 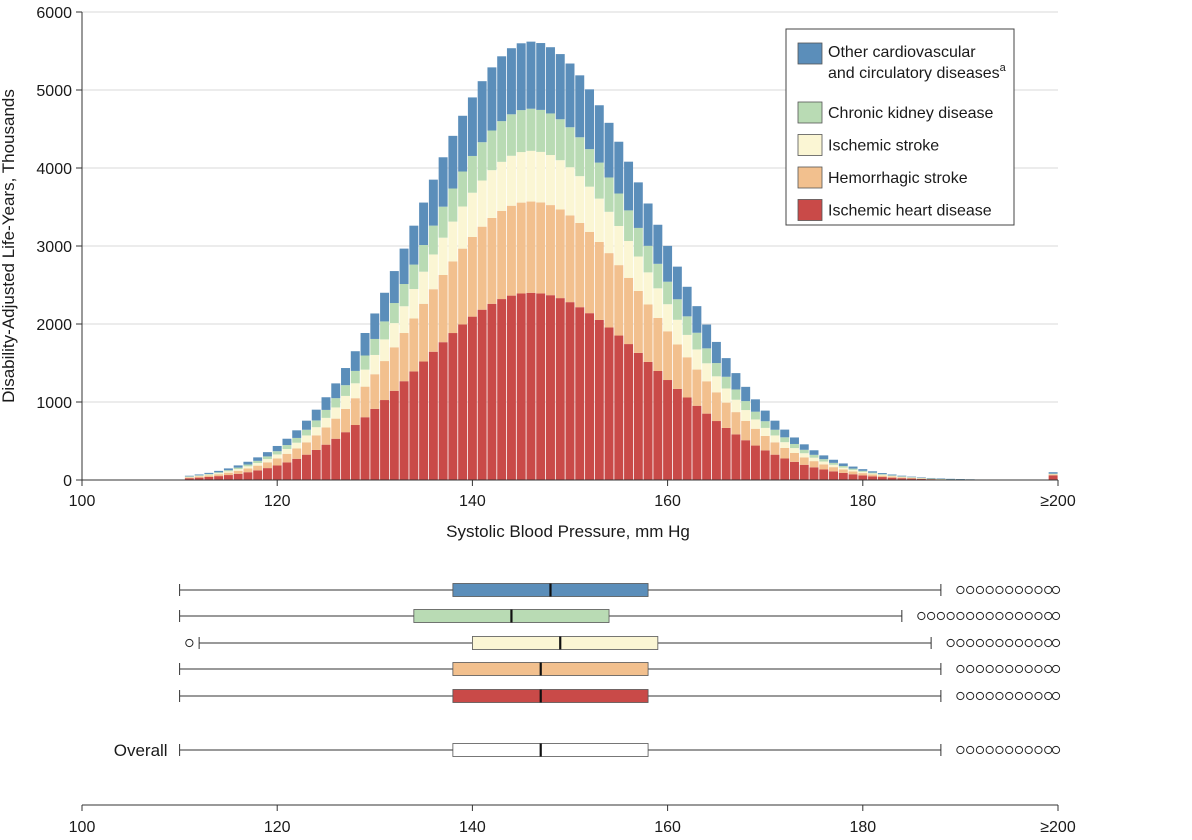 What do you see at coordinates (810, 210) in the screenshot?
I see `legend-swatch` at bounding box center [810, 210].